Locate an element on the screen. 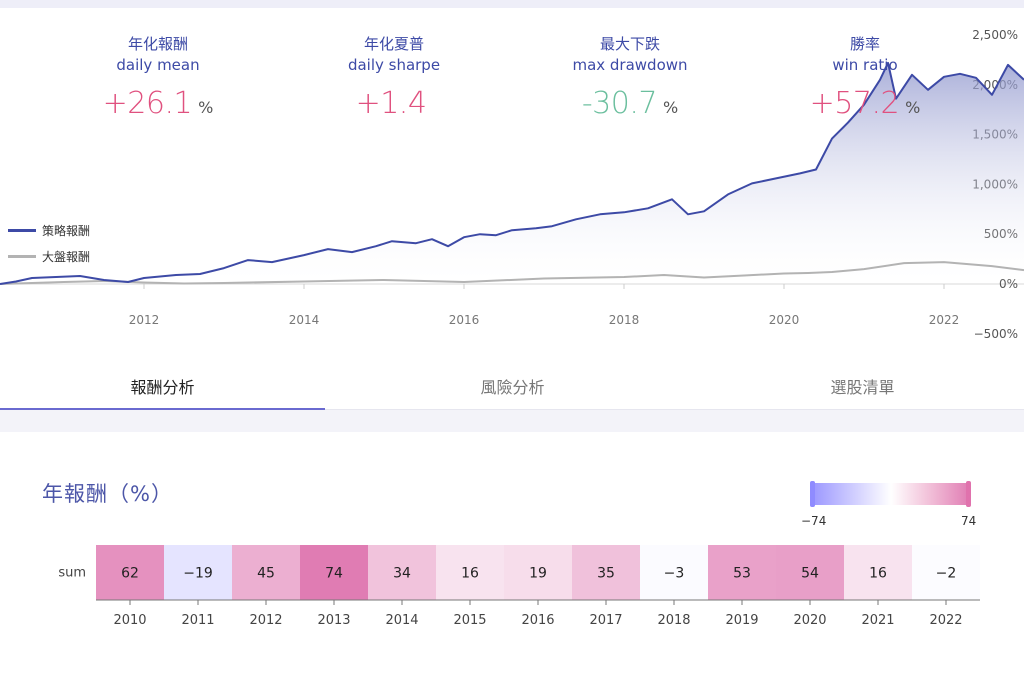 This screenshot has width=1024, height=678. heatmap-cell-2021 is located at coordinates (878, 572).